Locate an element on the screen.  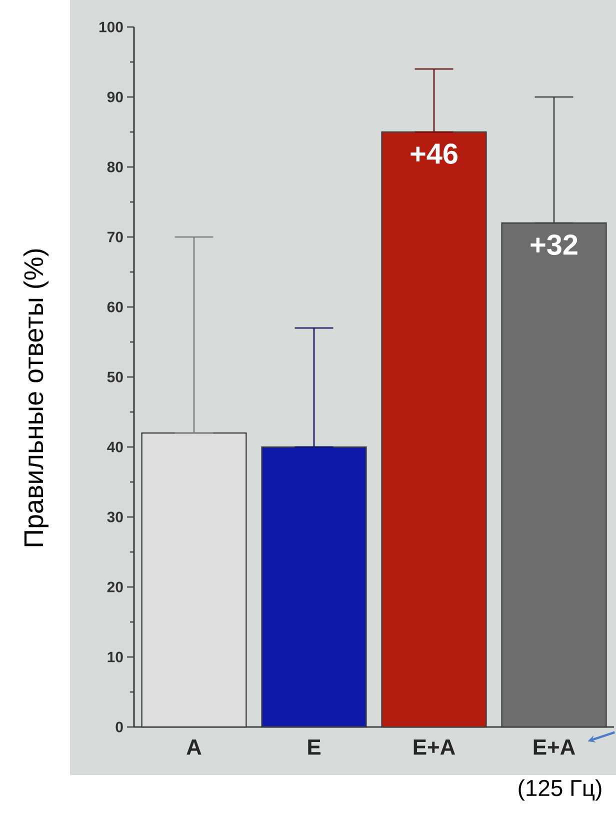
y-tick-label: 40 is located at coordinates (115, 447).